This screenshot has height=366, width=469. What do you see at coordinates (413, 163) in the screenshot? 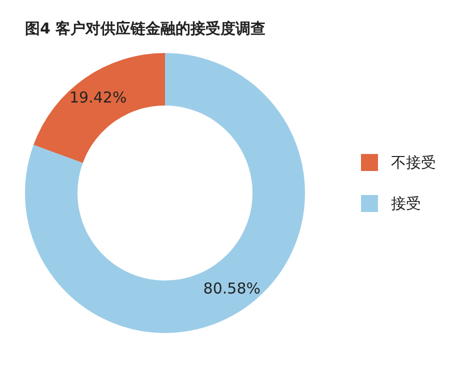
I see `legend-label: 不接受` at bounding box center [413, 163].